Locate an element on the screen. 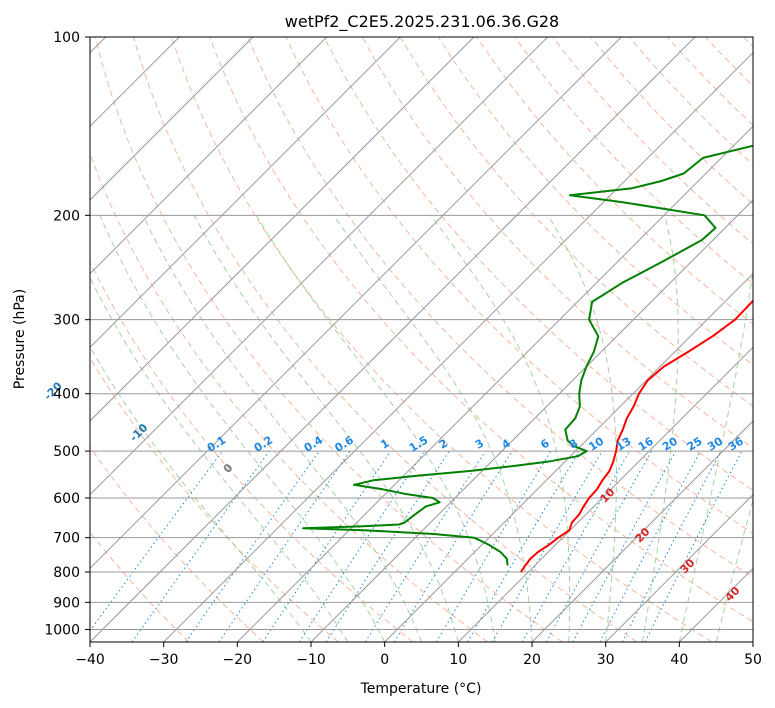 This screenshot has height=708, width=775. y-tick-label: 900 is located at coordinates (66, 603).